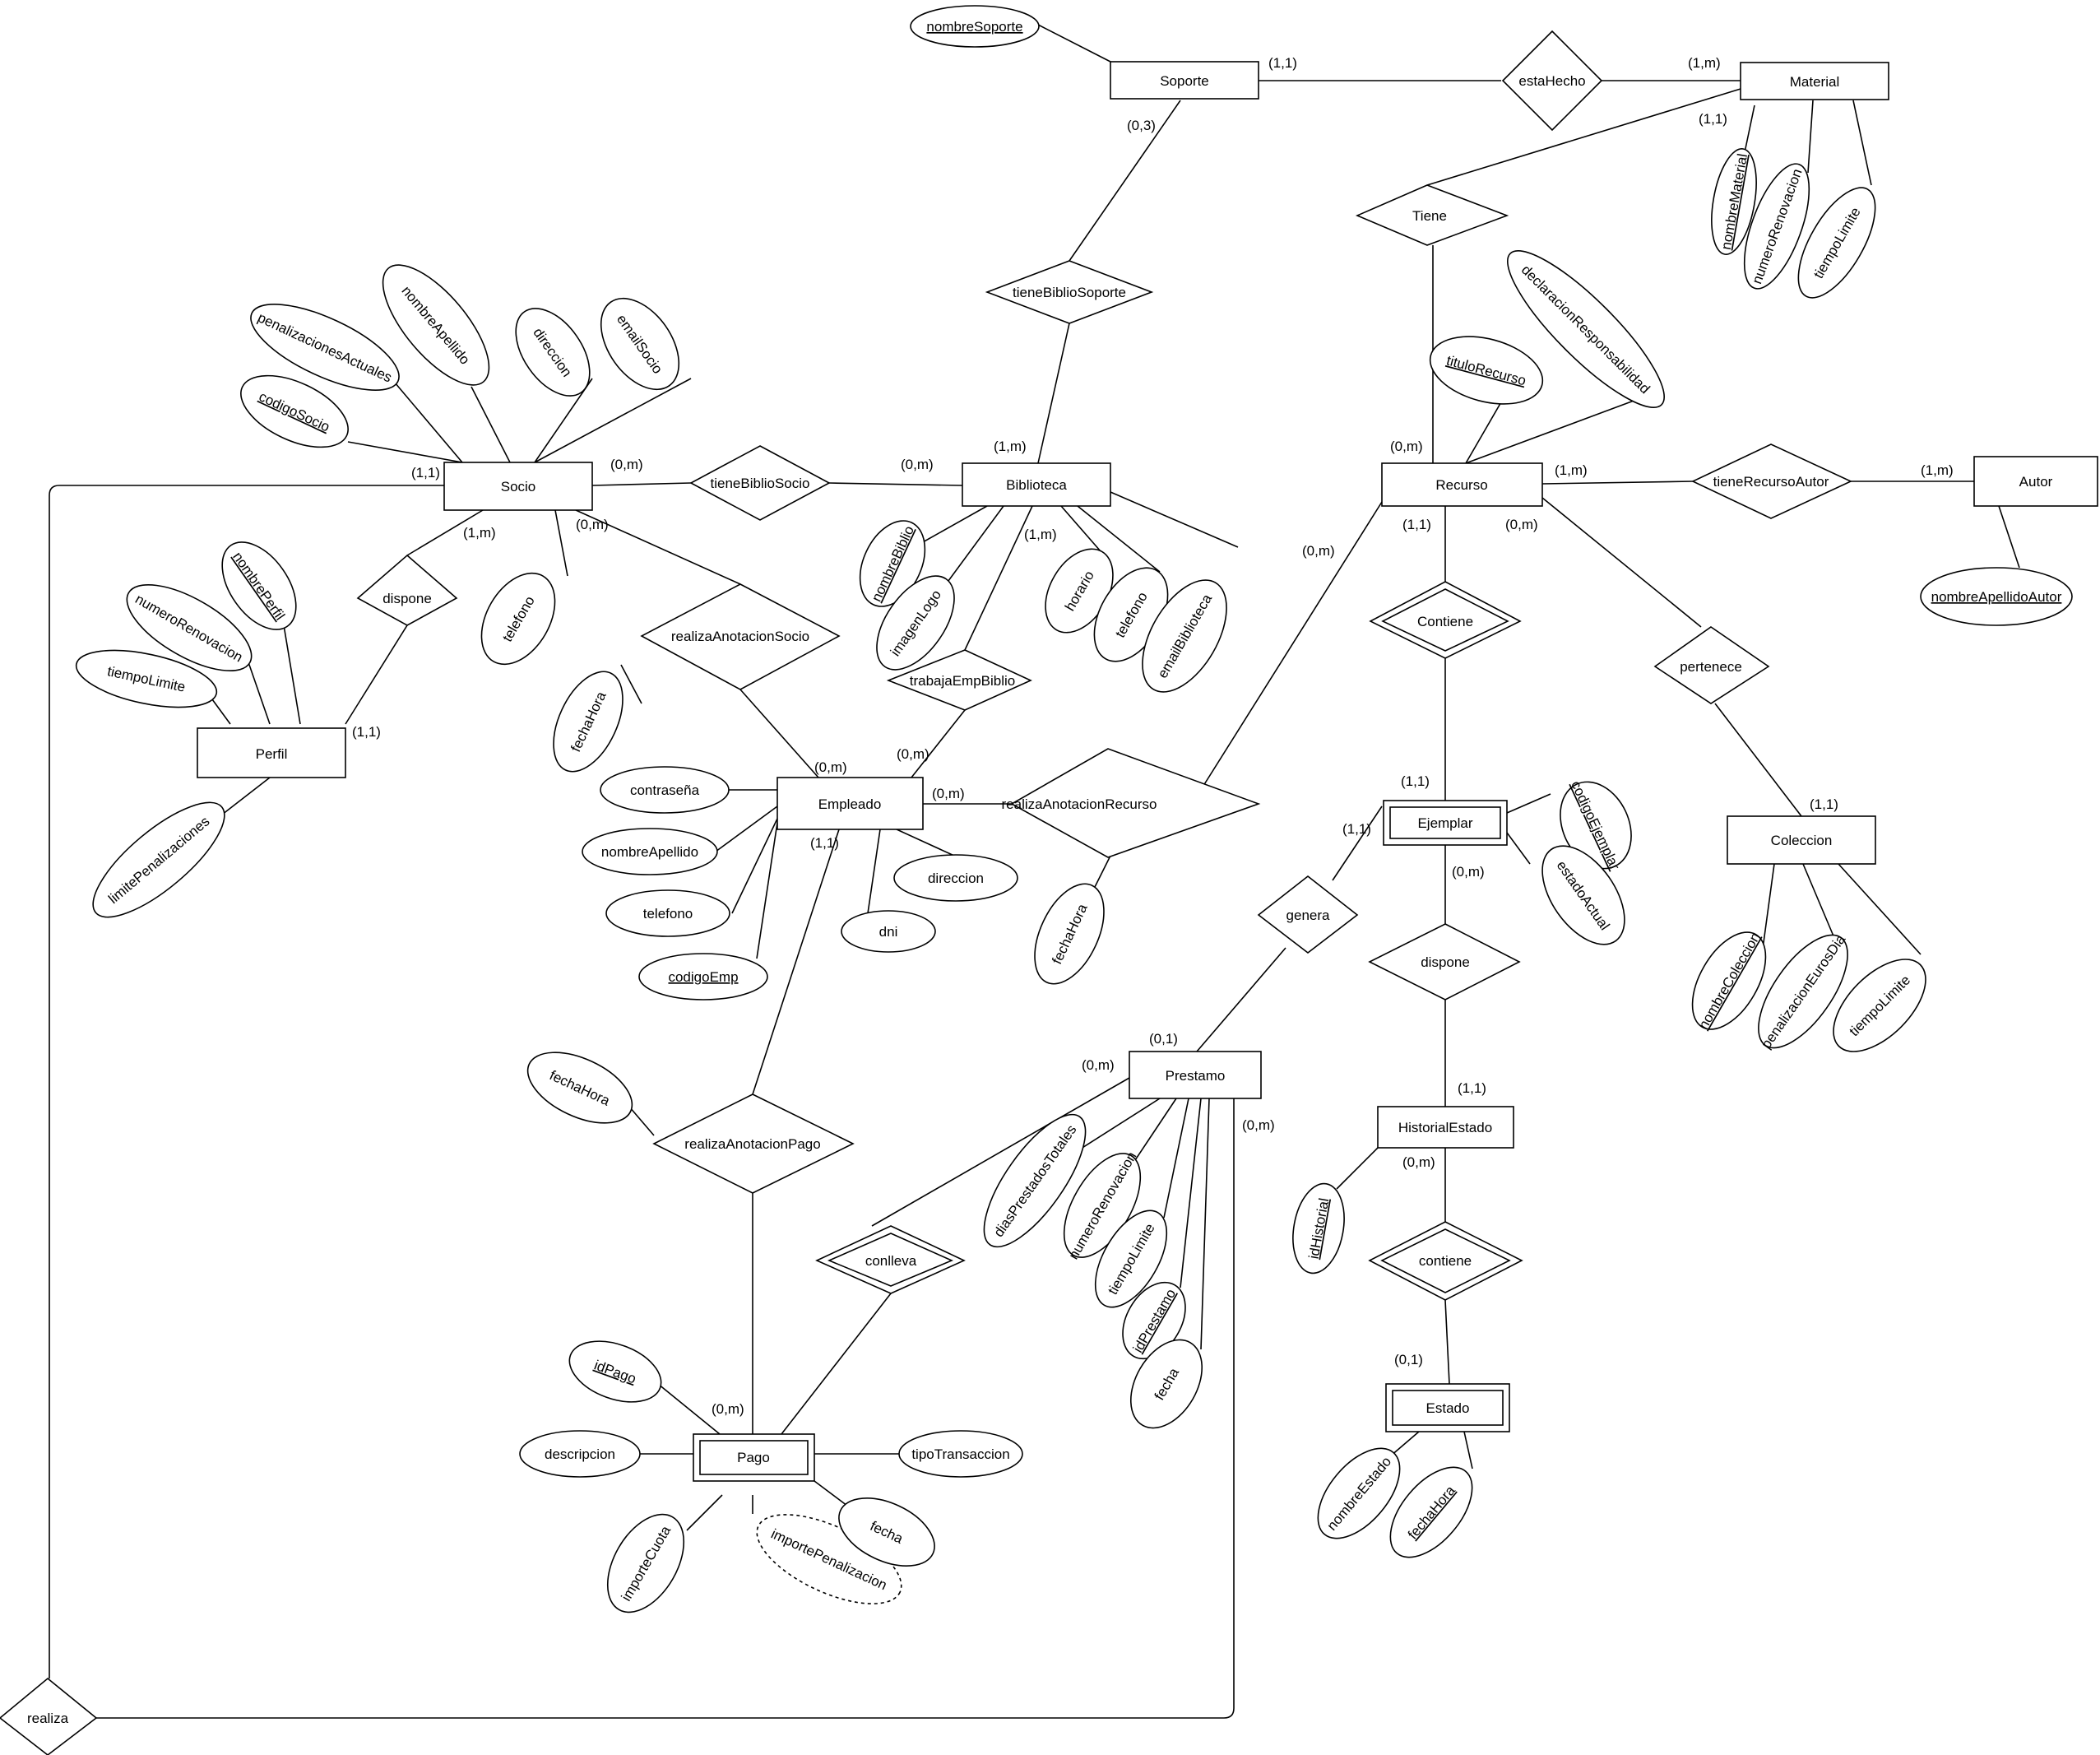 Image resolution: width=2100 pixels, height=1755 pixels. Describe the element at coordinates (889, 932) in the screenshot. I see `attr-label: dni` at that location.